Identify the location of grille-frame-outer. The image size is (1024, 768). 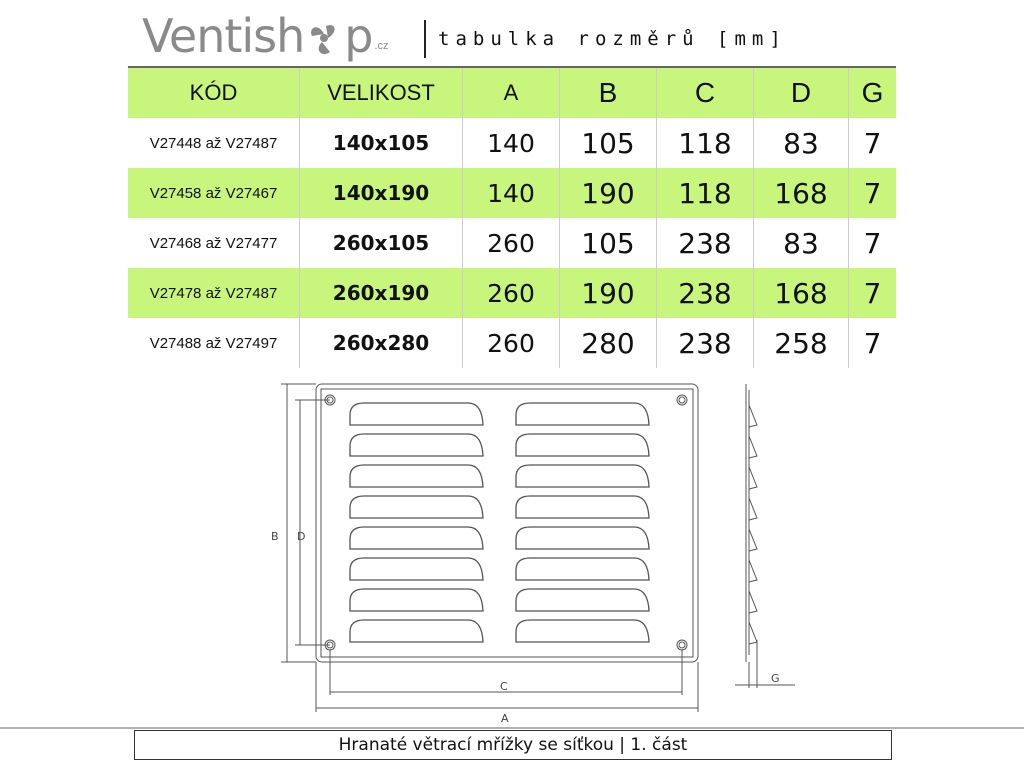
(507, 523).